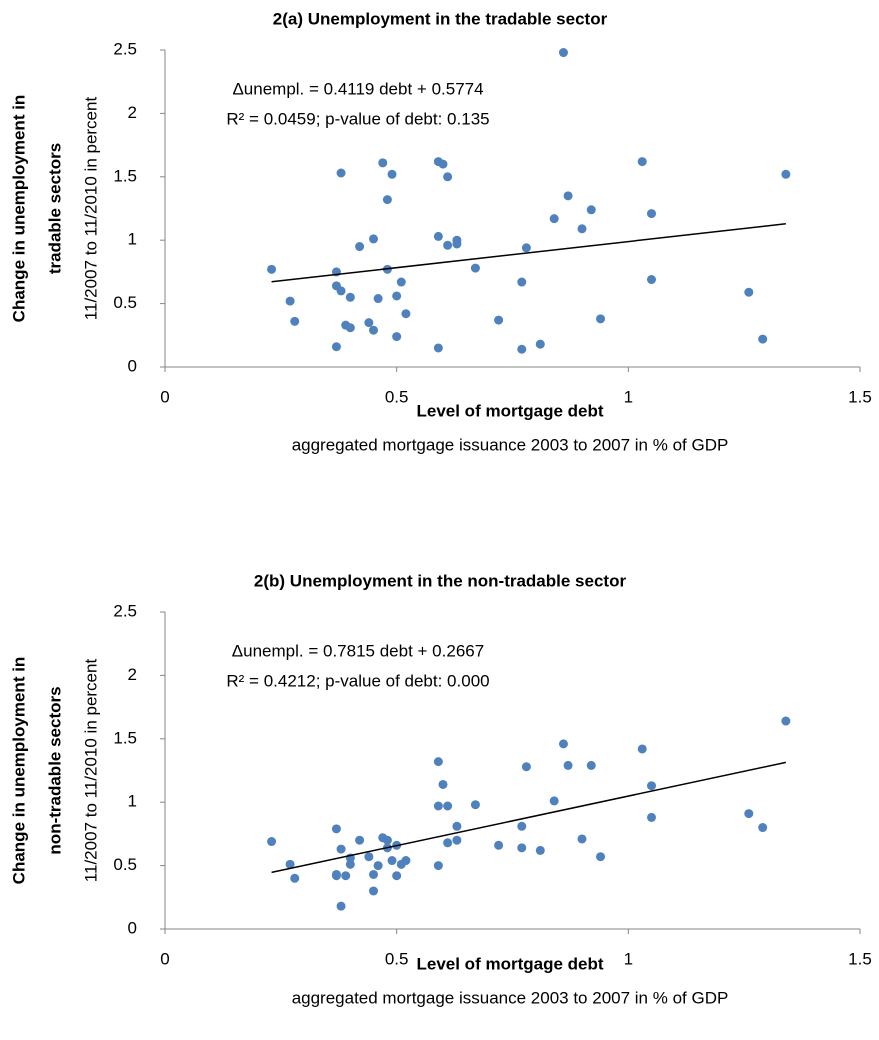 The image size is (879, 1040). Describe the element at coordinates (125, 175) in the screenshot. I see `y-tick-label: 1.5` at that location.